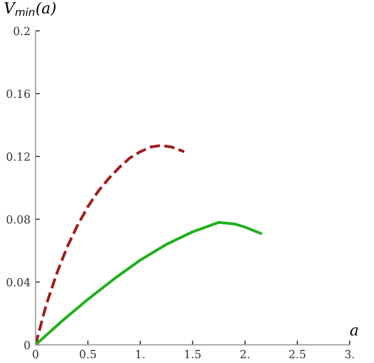 The width and height of the screenshot is (374, 363). I want to click on y-tick-label: 0, so click(27, 345).